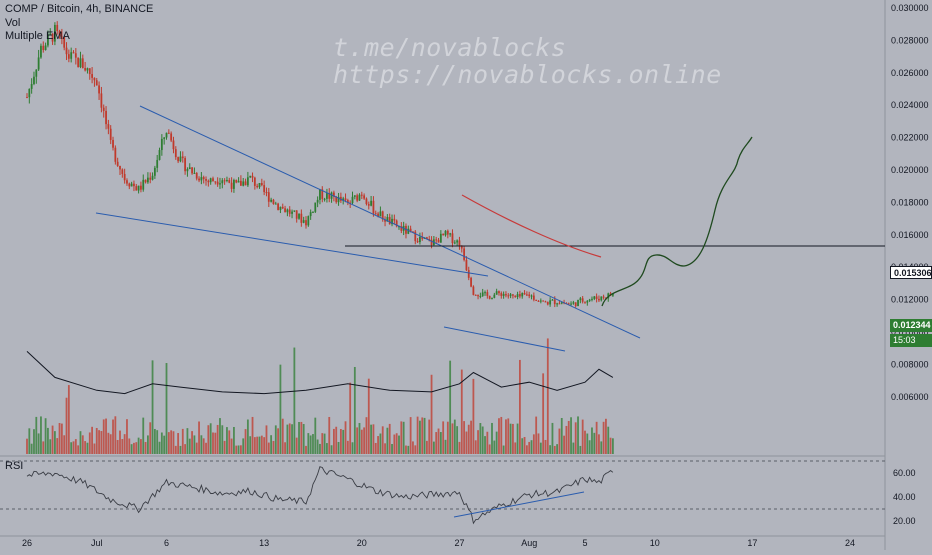  I want to click on ema-legend: Multiple EMA, so click(37, 36).